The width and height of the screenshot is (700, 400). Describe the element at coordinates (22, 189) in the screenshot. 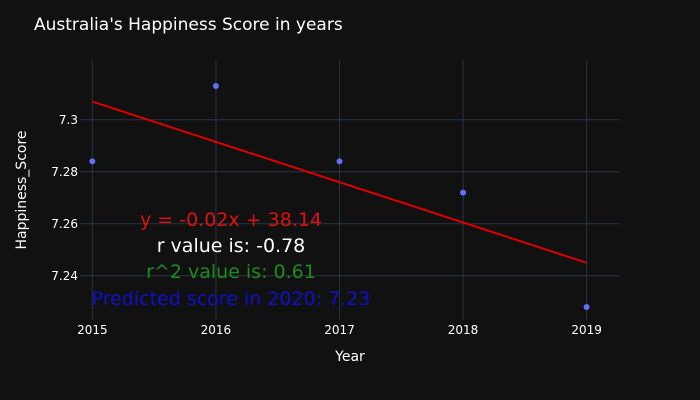

I see `y-axis-title: Happiness_Score` at that location.